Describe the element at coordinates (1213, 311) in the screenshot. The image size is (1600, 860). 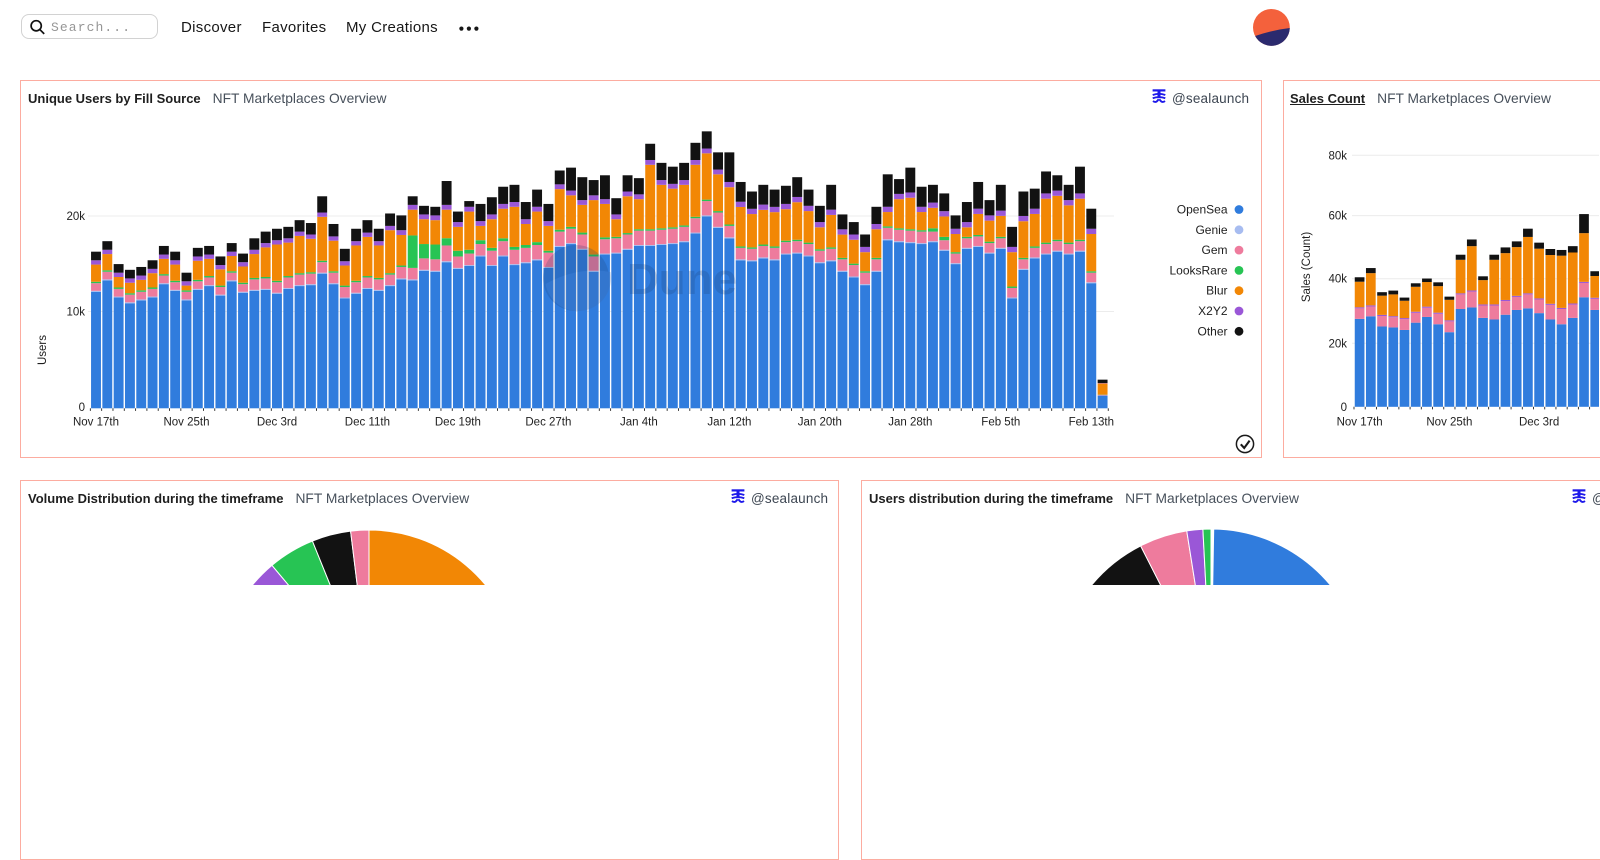
I see `svg-text: X2Y2` at that location.